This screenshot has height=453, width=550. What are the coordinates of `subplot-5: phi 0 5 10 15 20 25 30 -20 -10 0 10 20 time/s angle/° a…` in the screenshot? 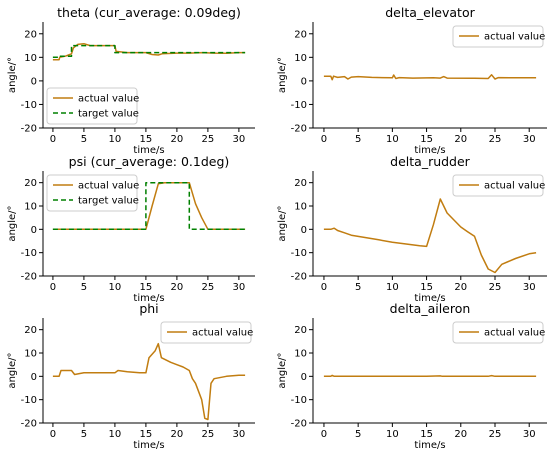 It's located at (131, 376).